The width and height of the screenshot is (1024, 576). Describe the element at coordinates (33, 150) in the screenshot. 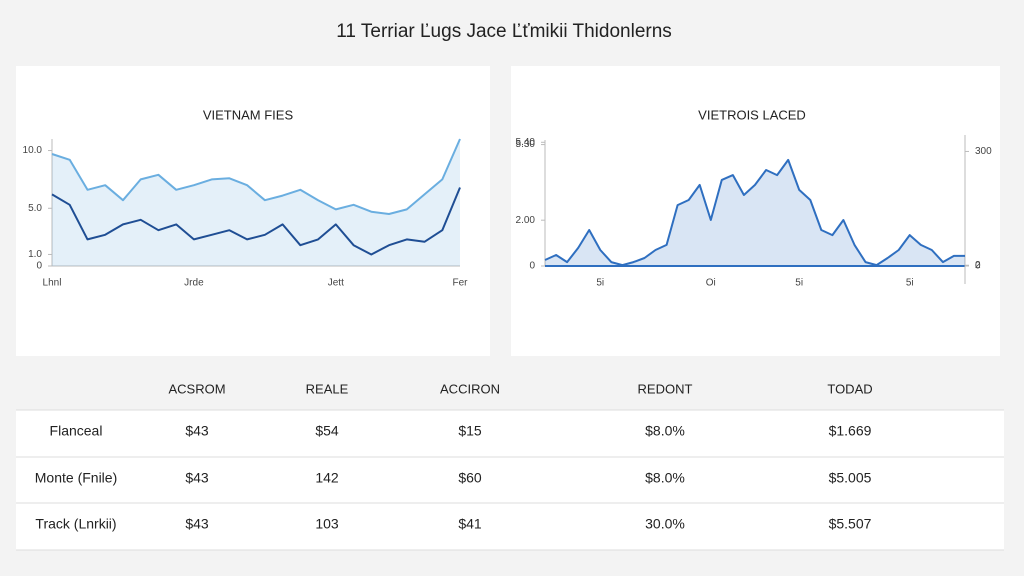

I see `y-tick-label: 10.0` at that location.